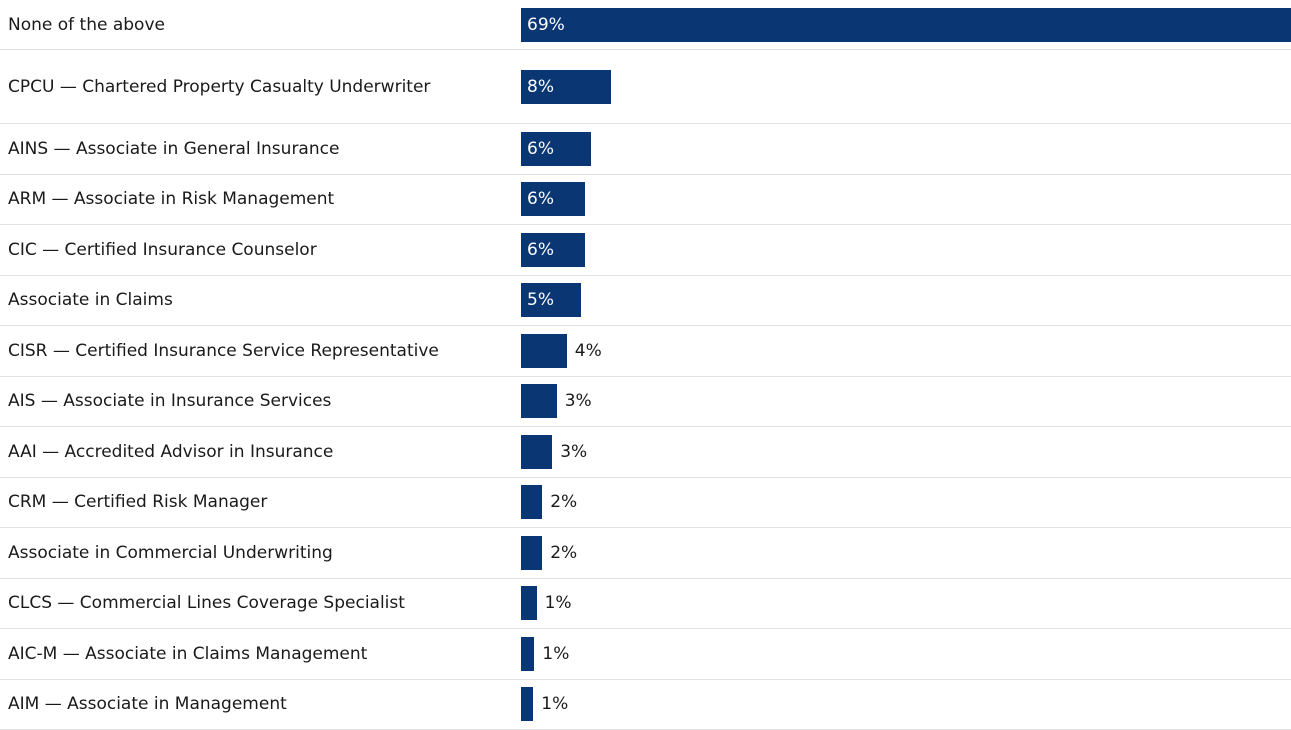 This screenshot has height=730, width=1291. I want to click on value-label: 4%, so click(588, 350).